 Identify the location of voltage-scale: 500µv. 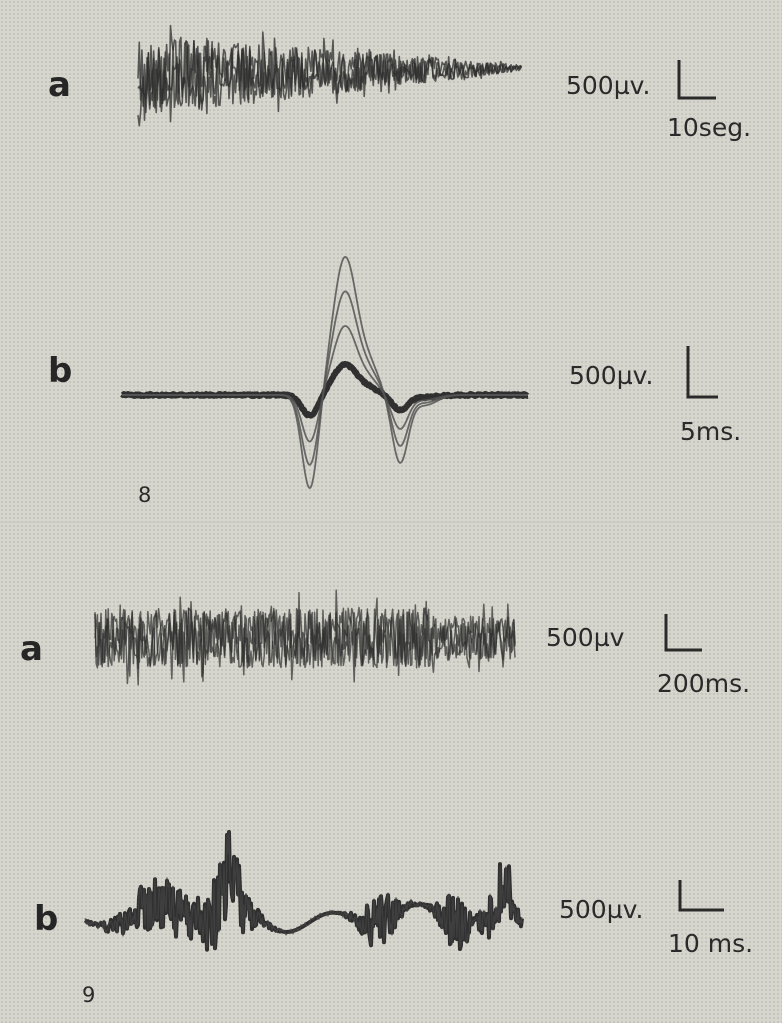
(585, 637).